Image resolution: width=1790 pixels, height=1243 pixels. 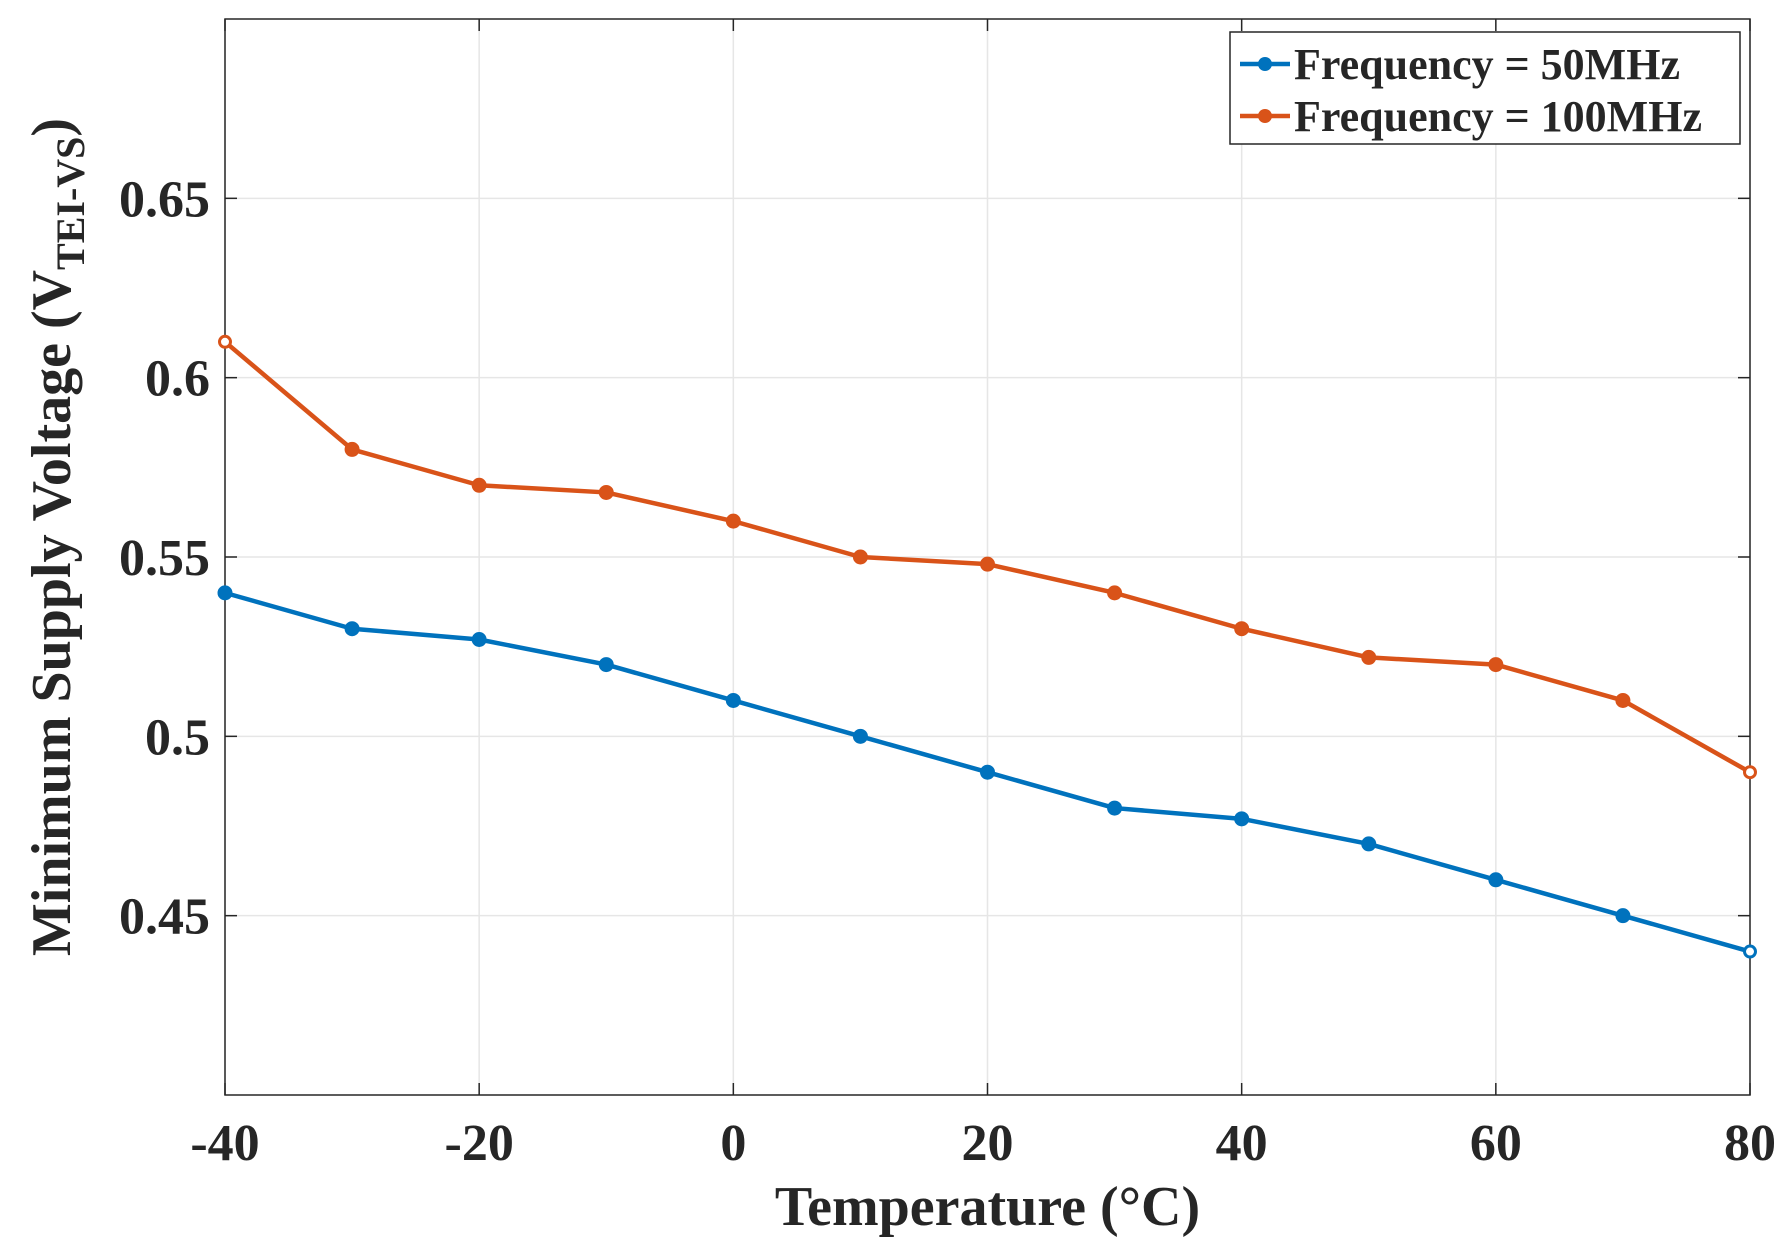 I want to click on x-tick-label: 60, so click(x=1496, y=1143).